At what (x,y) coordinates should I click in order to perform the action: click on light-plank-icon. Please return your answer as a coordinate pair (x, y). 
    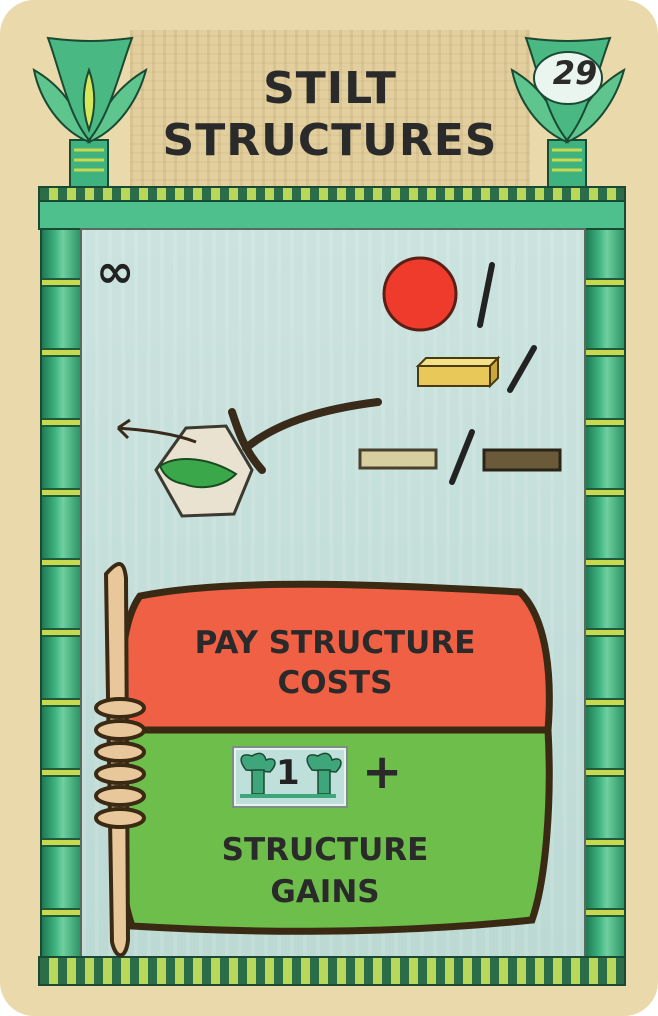
    Looking at the image, I should click on (398, 459).